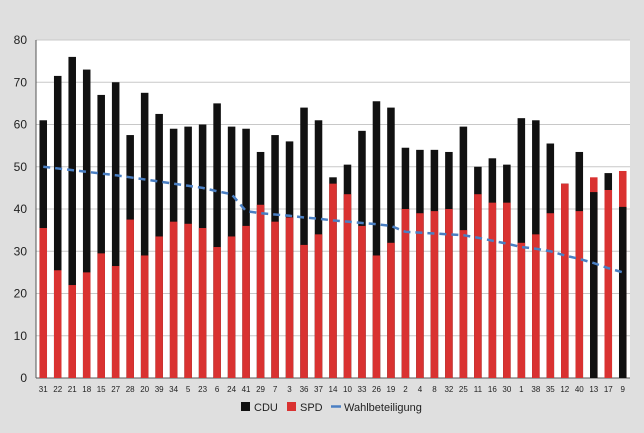 Image resolution: width=644 pixels, height=433 pixels. What do you see at coordinates (347, 389) in the screenshot?
I see `x-tick-label: 10` at bounding box center [347, 389].